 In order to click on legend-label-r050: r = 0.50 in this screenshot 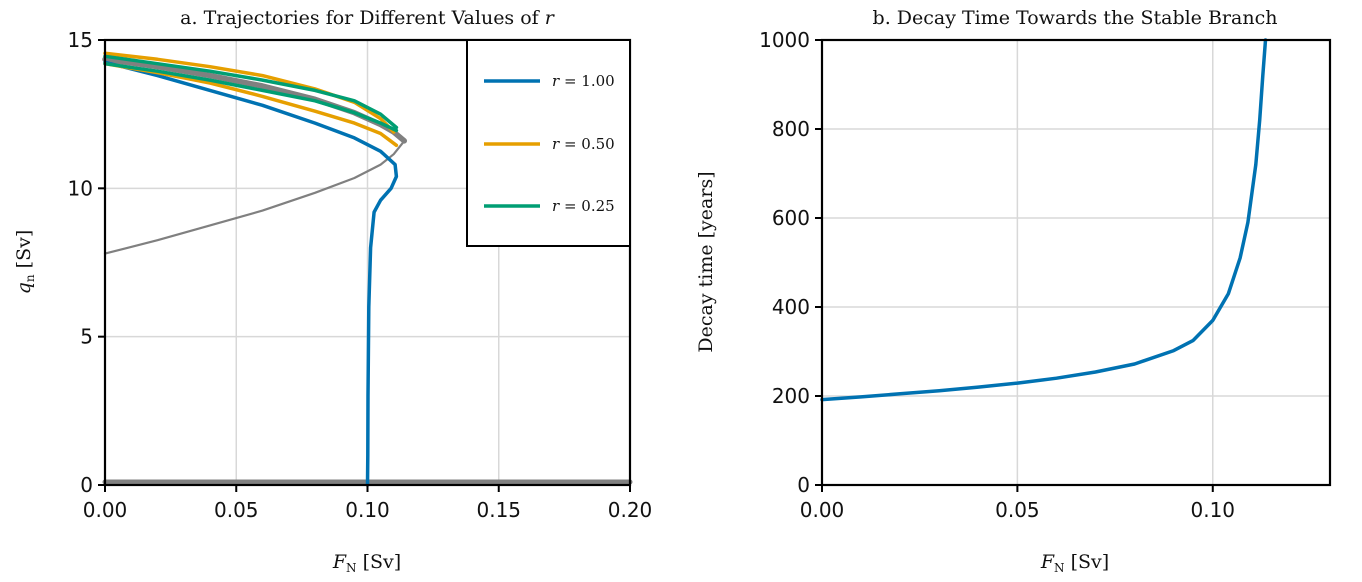, I will do `click(583, 144)`.